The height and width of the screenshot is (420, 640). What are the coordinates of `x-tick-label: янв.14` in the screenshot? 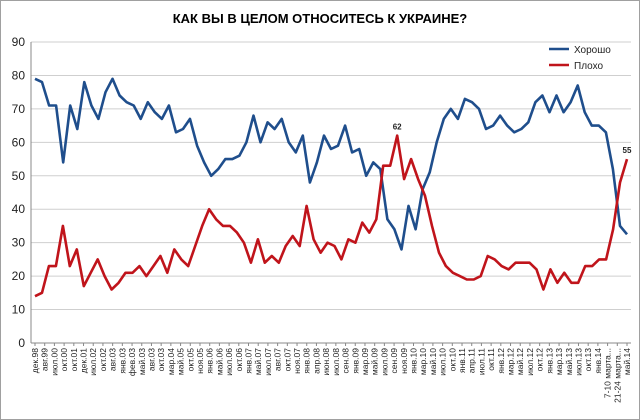 It's located at (598, 361).